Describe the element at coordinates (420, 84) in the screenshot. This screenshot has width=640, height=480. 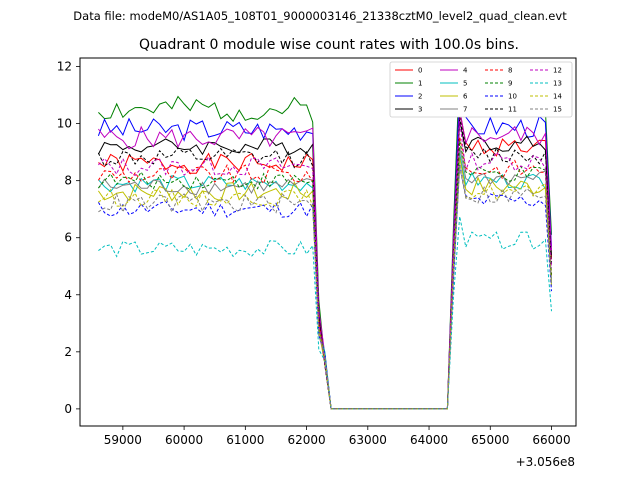
I see `legend-label-1: 1` at that location.